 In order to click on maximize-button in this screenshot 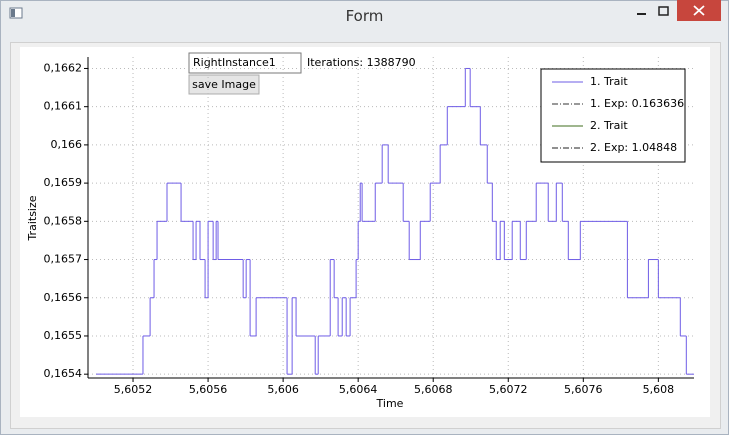, I will do `click(663, 11)`.